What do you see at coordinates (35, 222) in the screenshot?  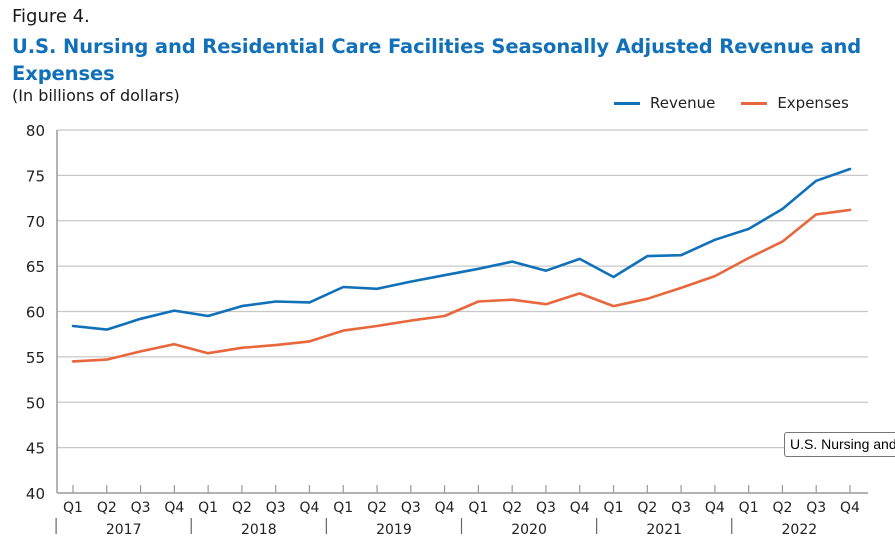 I see `y-tick-label: 70` at bounding box center [35, 222].